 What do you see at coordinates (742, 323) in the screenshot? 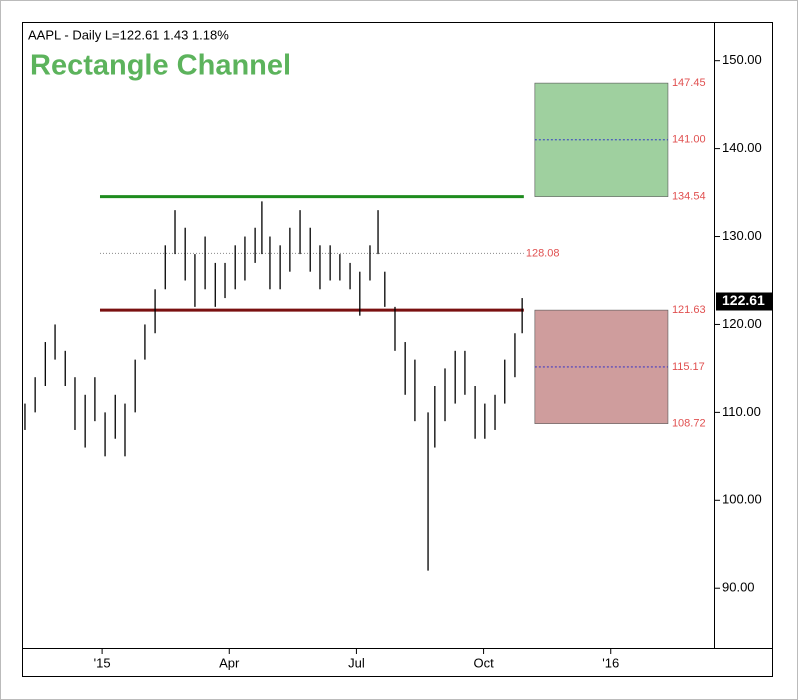
I see `y-tick-label: 120.00` at bounding box center [742, 323].